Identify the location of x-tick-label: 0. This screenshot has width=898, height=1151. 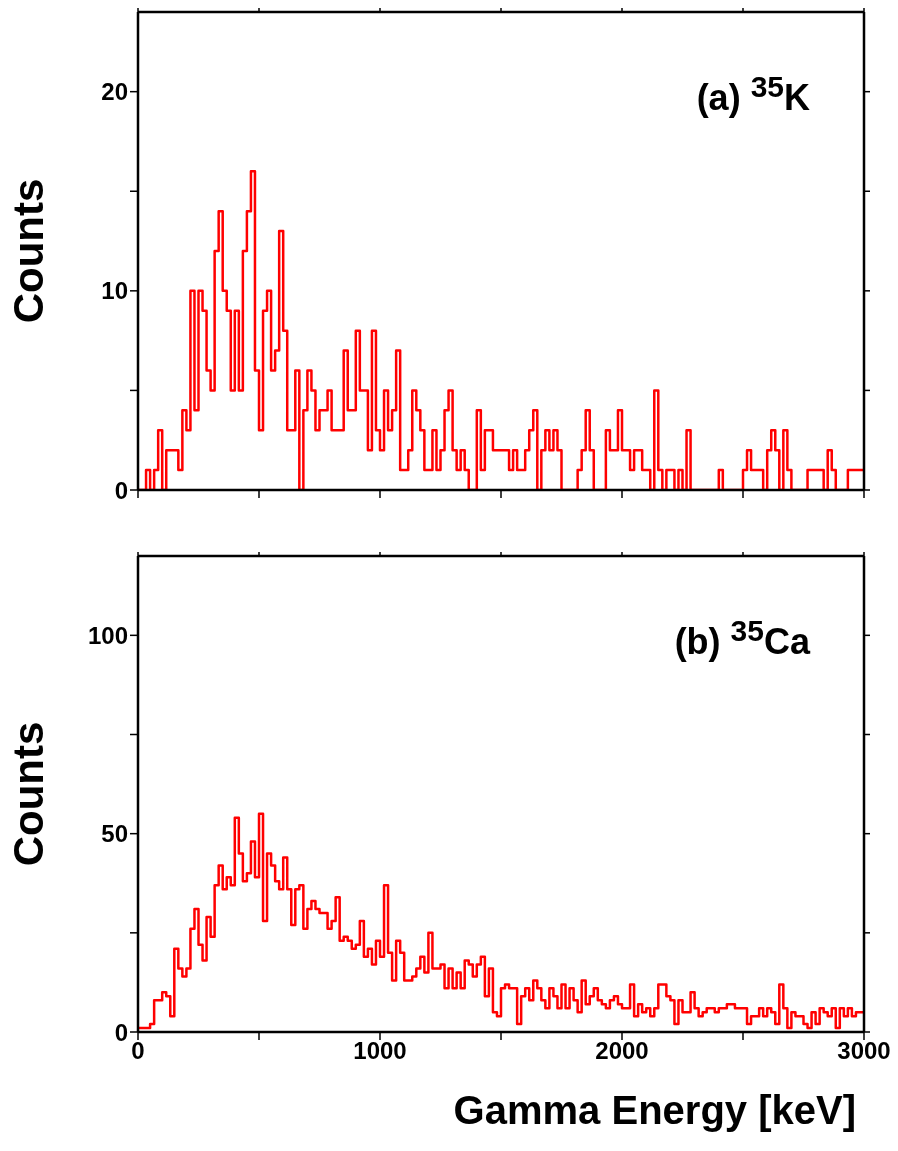
(138, 1051).